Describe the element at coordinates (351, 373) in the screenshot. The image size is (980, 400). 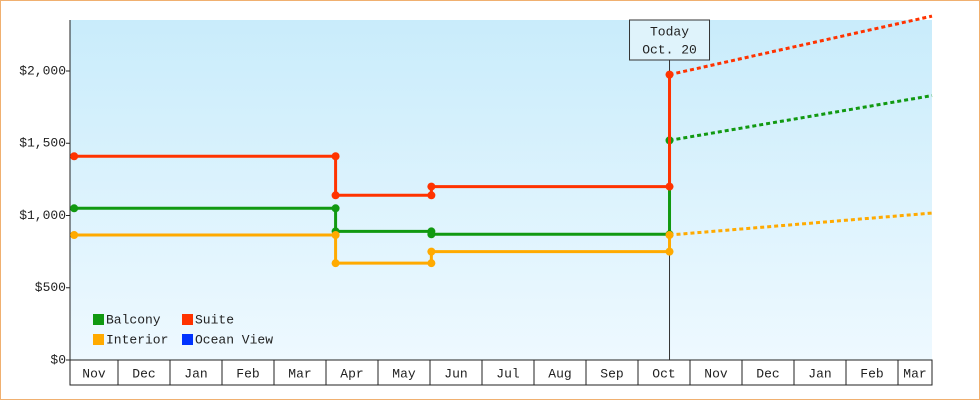
I see `x-tick-label: Apr` at that location.